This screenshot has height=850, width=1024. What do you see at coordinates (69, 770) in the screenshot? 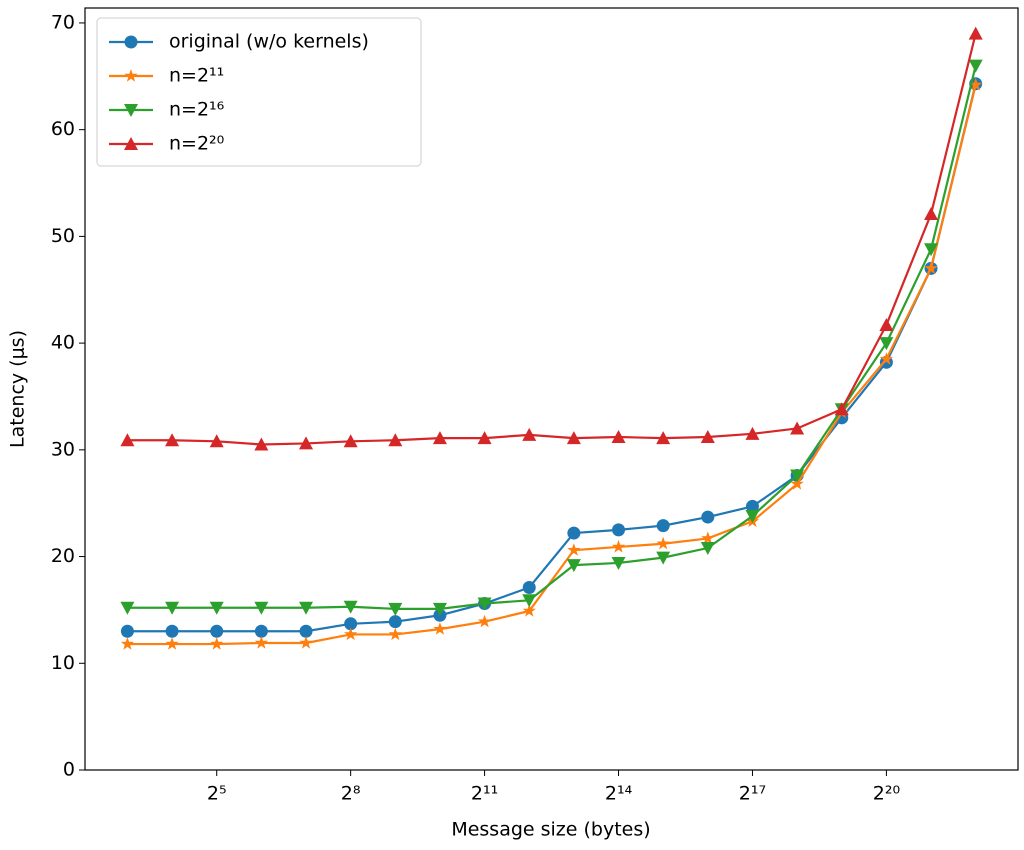
I see `y-tick-label: 0` at bounding box center [69, 770].